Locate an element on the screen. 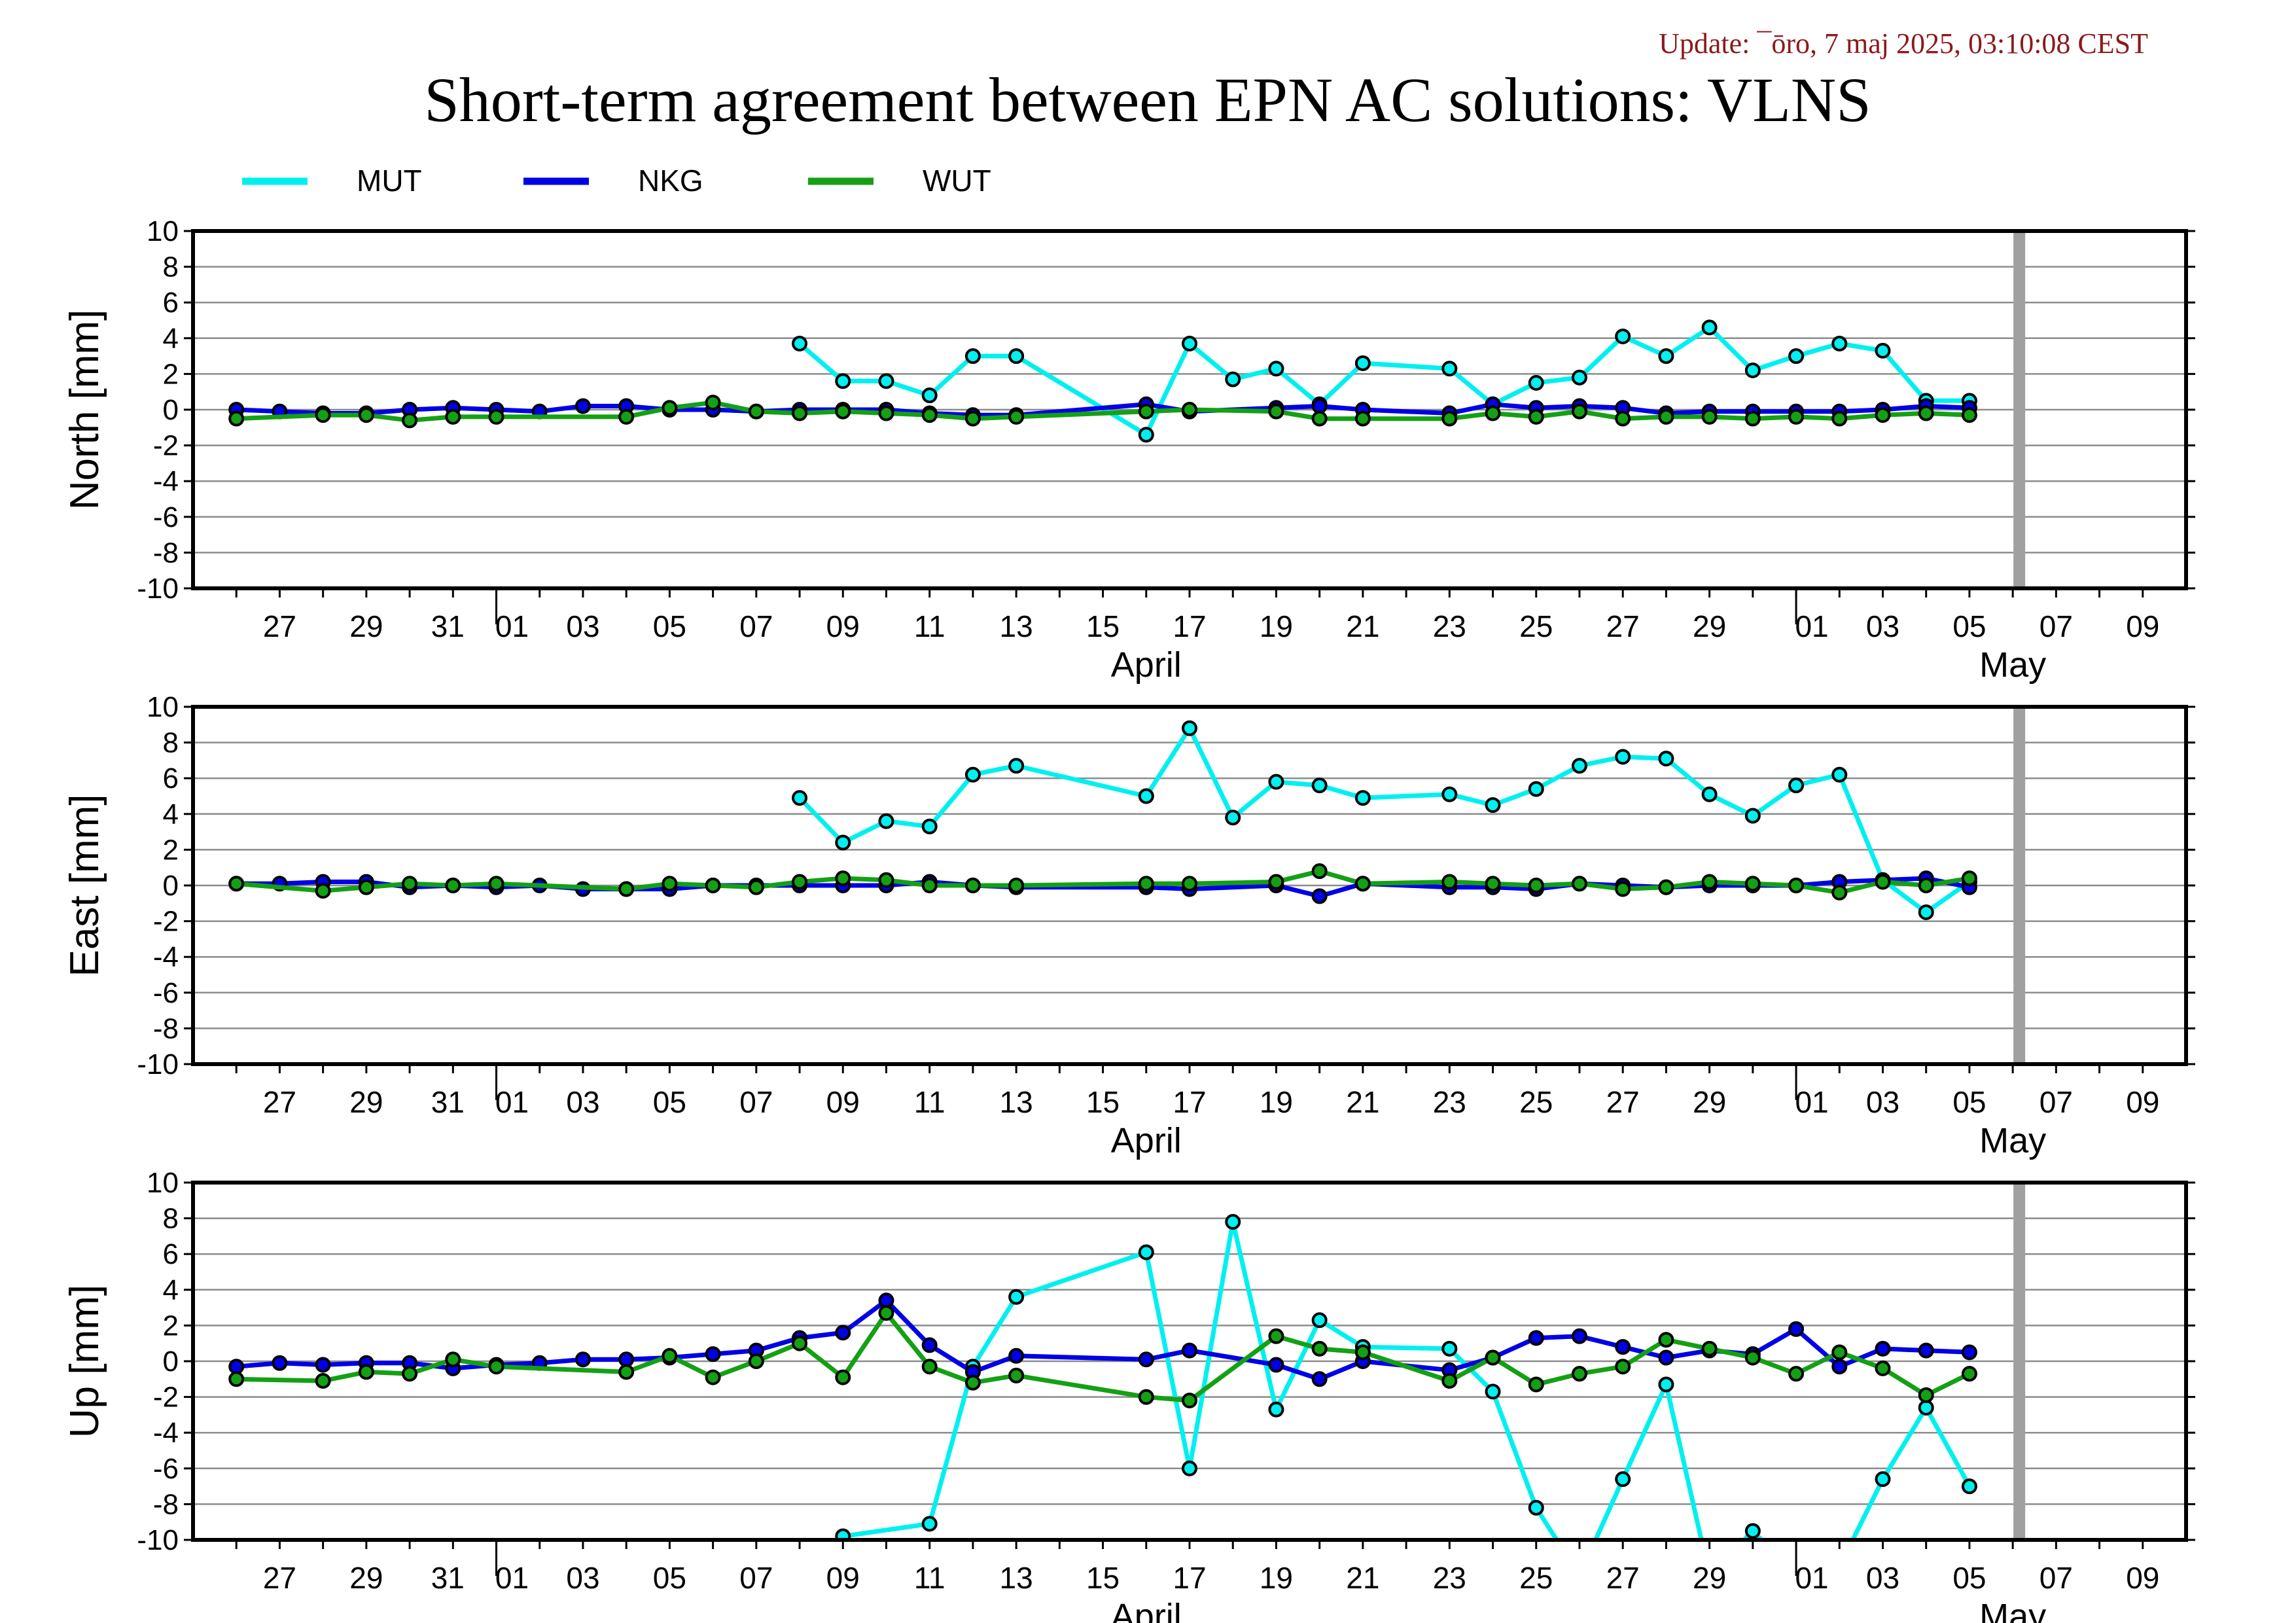  legend-item-wut: WUT is located at coordinates (900, 181).